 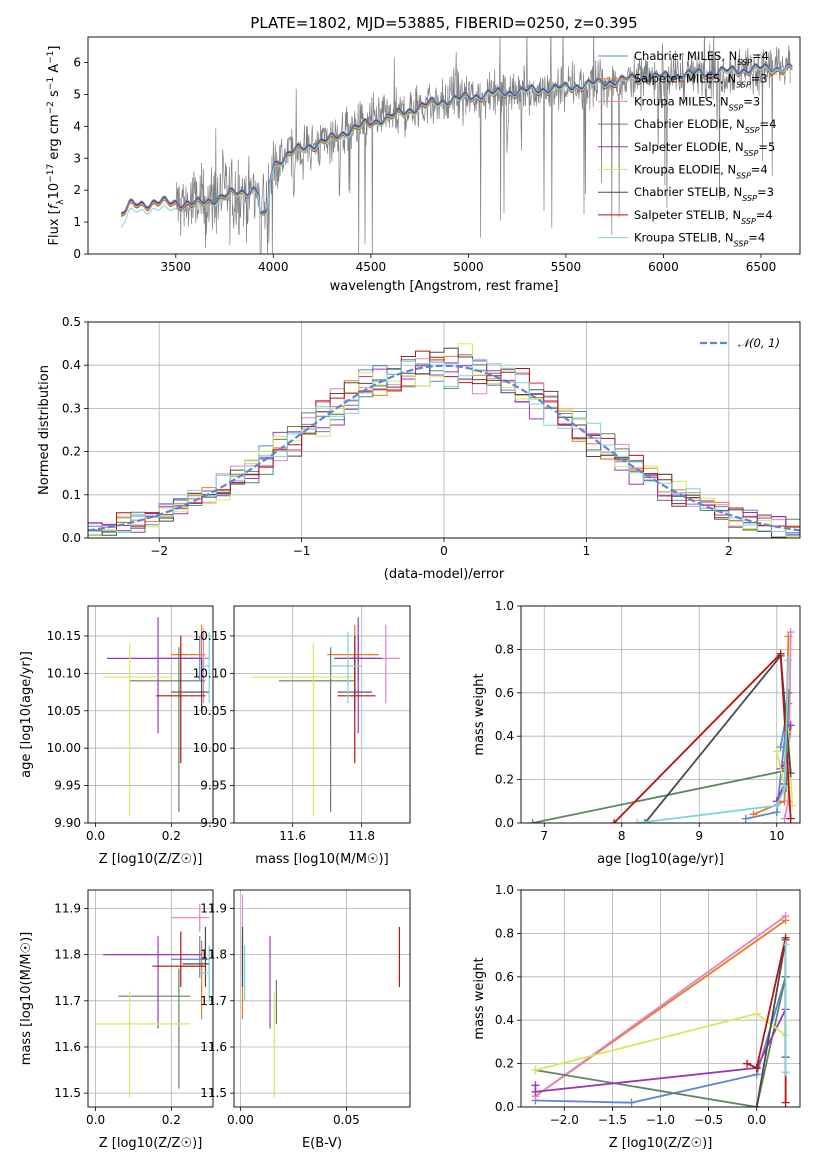 I want to click on massweight_vs_Z-ytick-label: 0.2, so click(x=504, y=1064).